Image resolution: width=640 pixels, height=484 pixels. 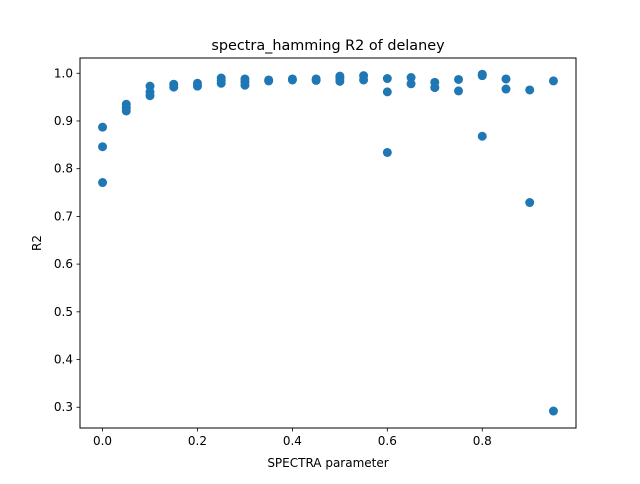 What do you see at coordinates (197, 441) in the screenshot?
I see `x-tick-label: 0.2` at bounding box center [197, 441].